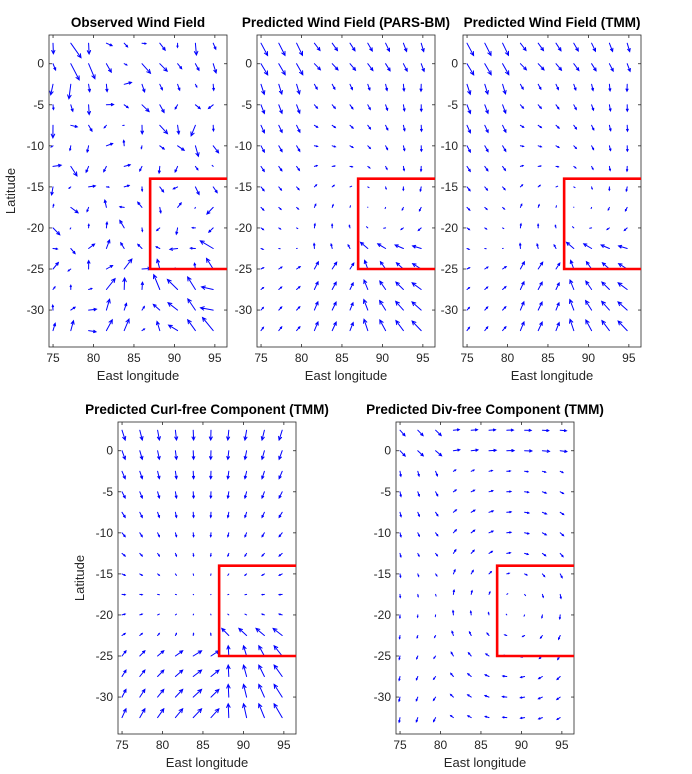  I want to click on y-tick-label: -30, so click(105, 697).